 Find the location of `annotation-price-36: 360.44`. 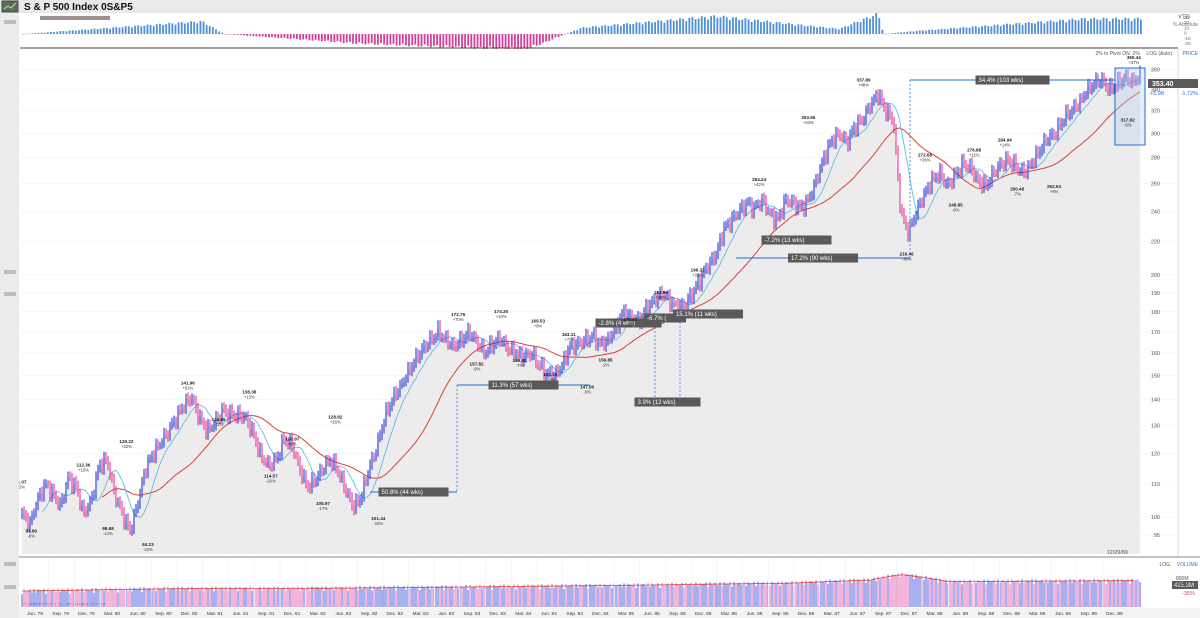

annotation-price-36: 360.44 is located at coordinates (1134, 57).